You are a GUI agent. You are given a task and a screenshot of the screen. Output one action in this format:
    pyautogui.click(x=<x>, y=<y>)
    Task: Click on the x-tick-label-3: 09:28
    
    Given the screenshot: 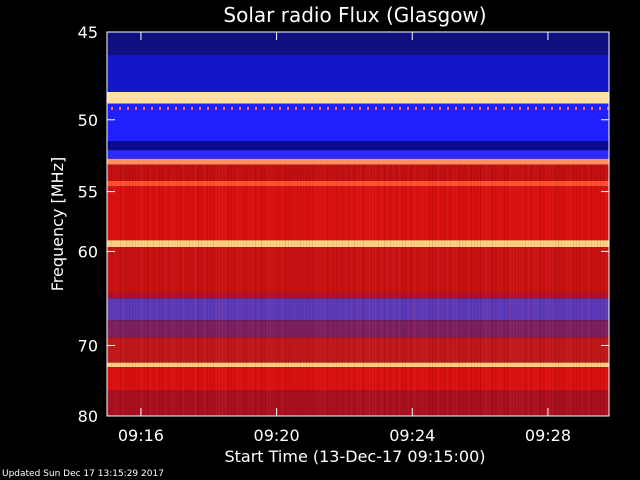 What is the action you would take?
    pyautogui.click(x=548, y=435)
    